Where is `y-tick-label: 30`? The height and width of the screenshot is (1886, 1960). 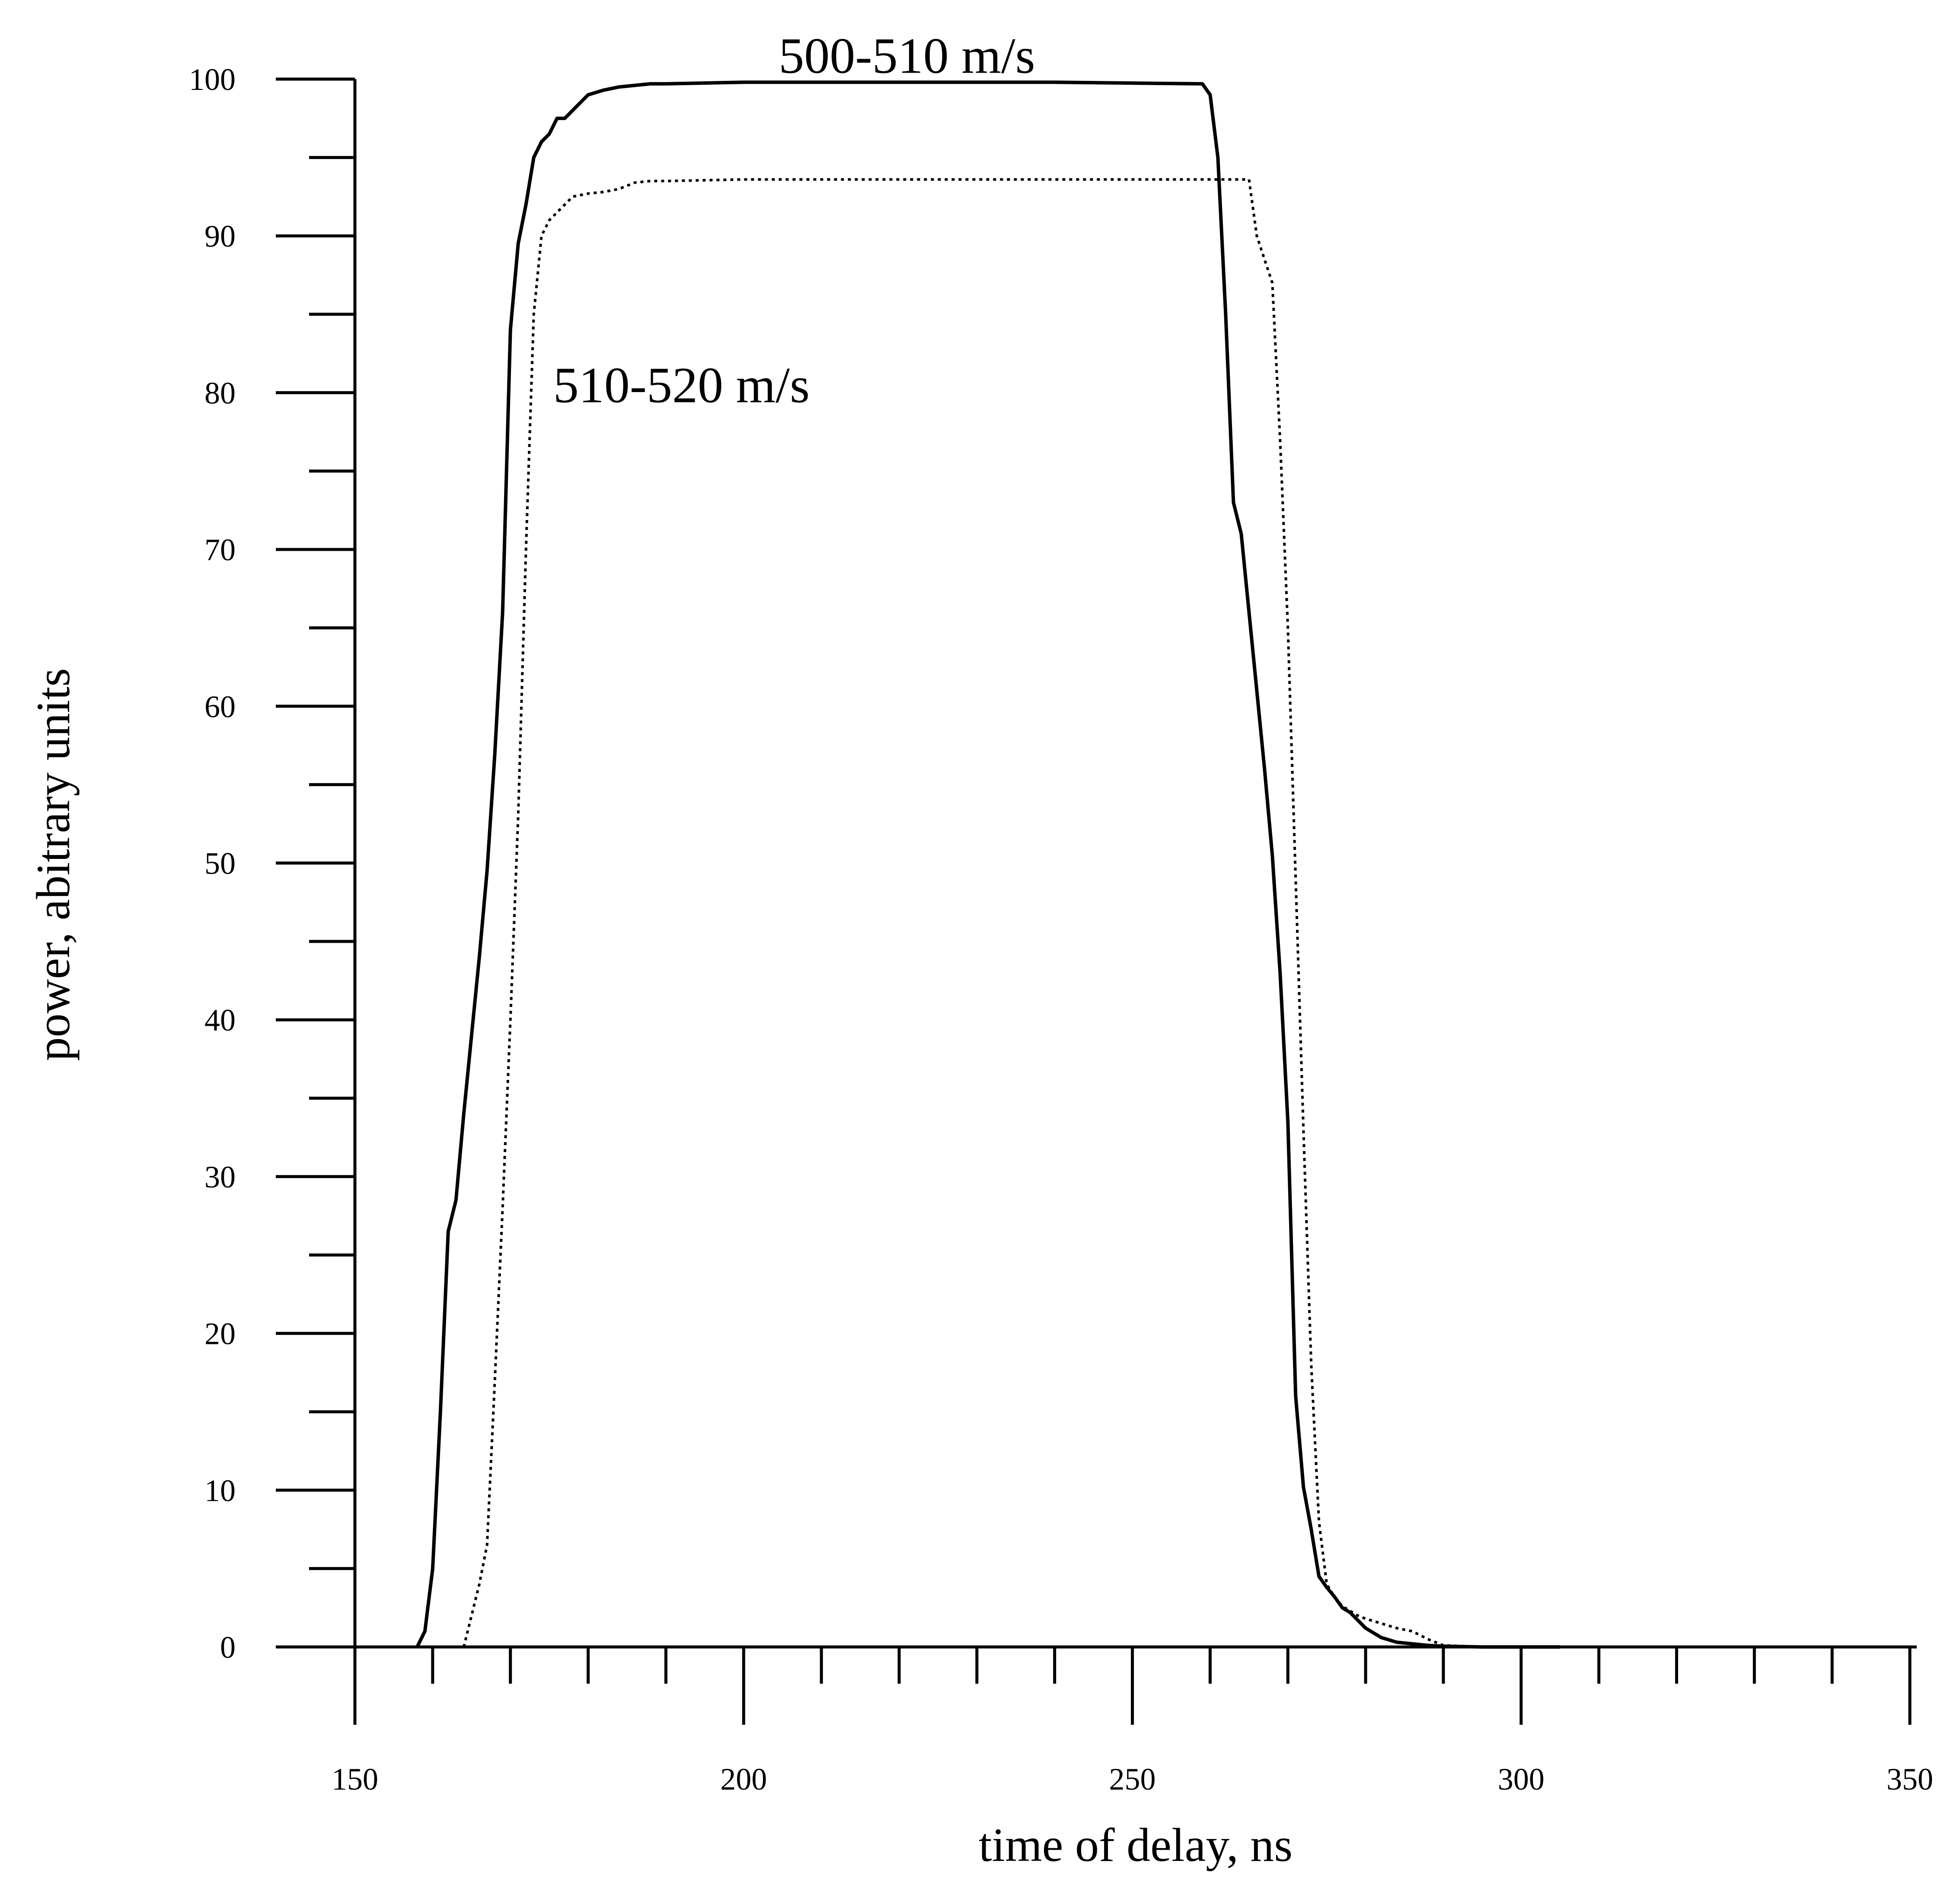
y-tick-label: 30 is located at coordinates (220, 1177).